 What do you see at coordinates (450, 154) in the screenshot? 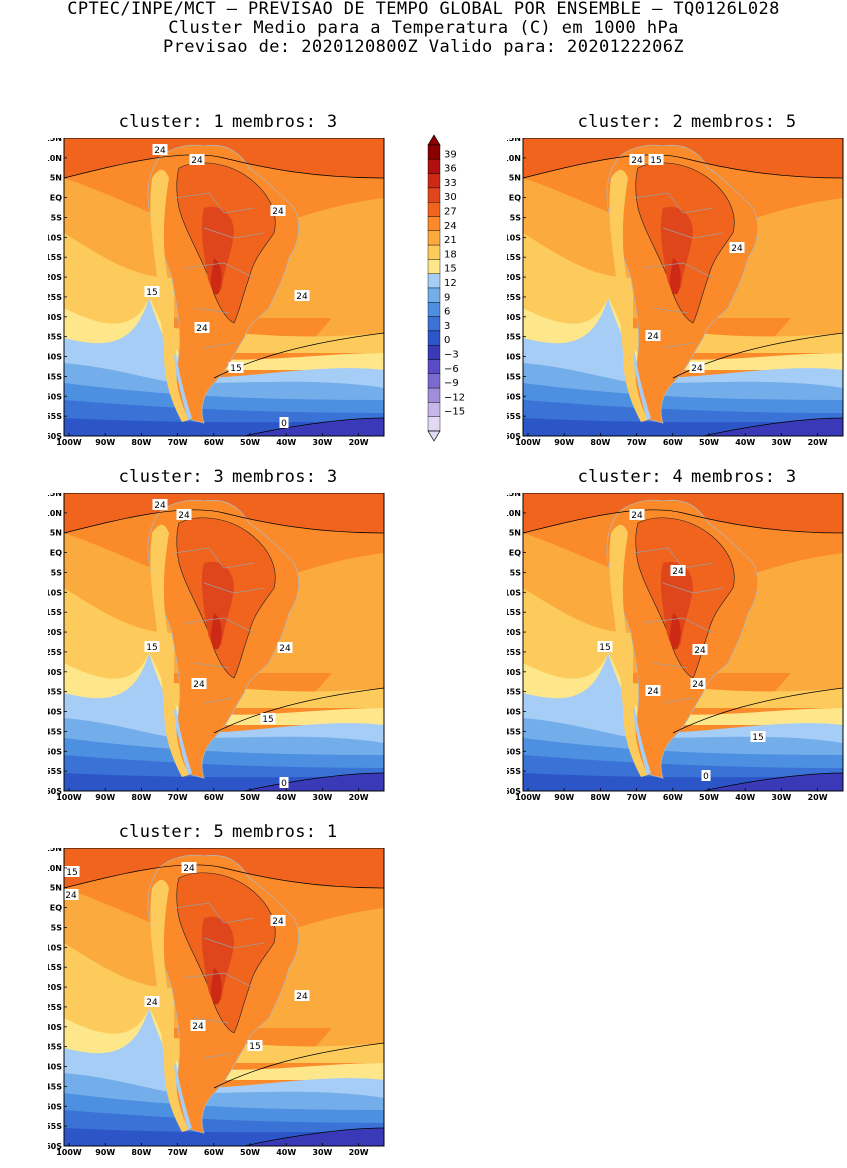
I see `legend-level-label: 39` at bounding box center [450, 154].